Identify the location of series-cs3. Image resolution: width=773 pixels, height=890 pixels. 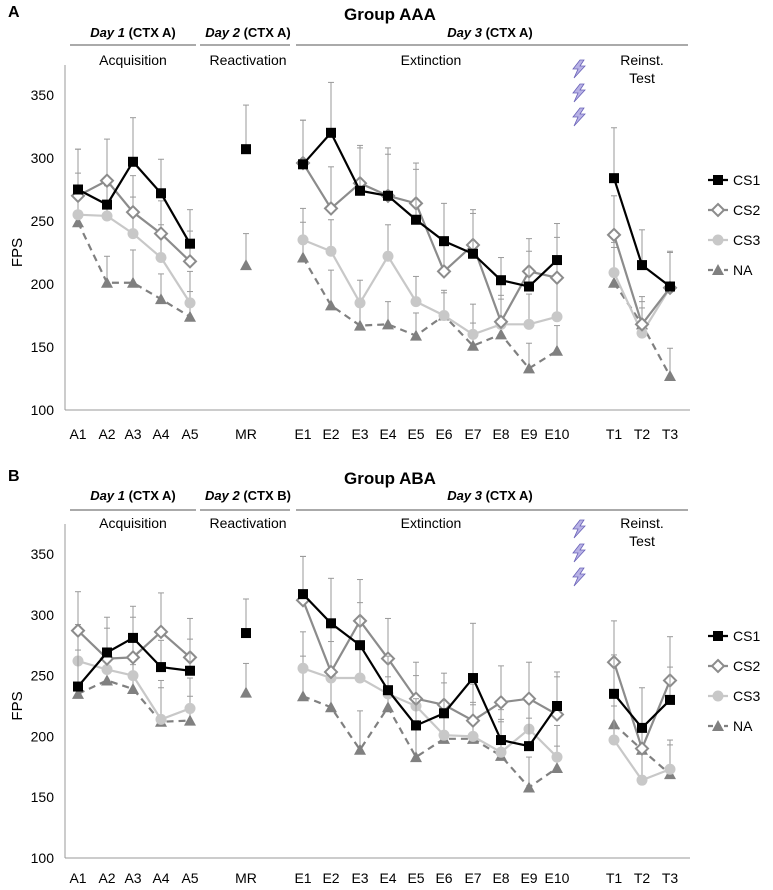
(374, 256).